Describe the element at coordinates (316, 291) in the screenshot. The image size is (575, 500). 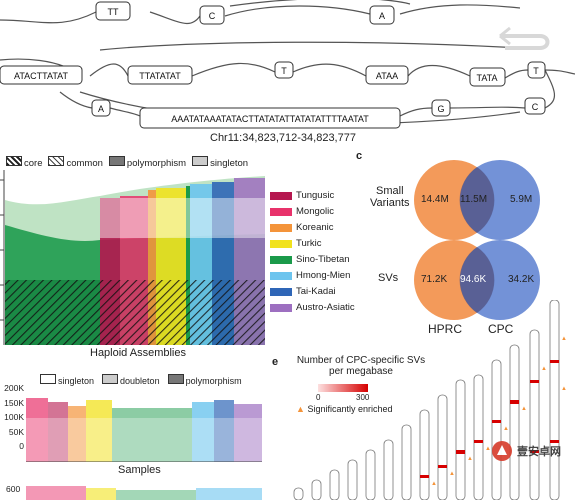
I see `legend-label: Tai-Kadai` at that location.